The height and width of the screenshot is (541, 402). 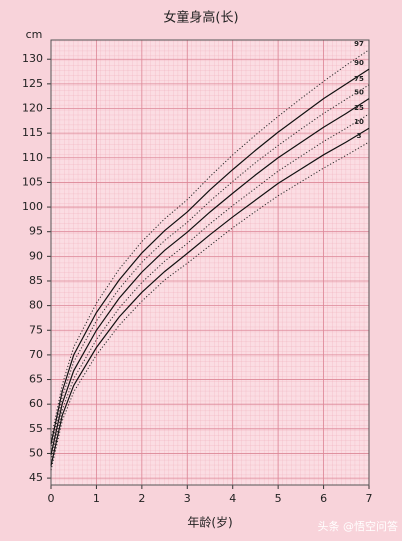 What do you see at coordinates (36, 305) in the screenshot?
I see `y-tick-label: 80` at bounding box center [36, 305].